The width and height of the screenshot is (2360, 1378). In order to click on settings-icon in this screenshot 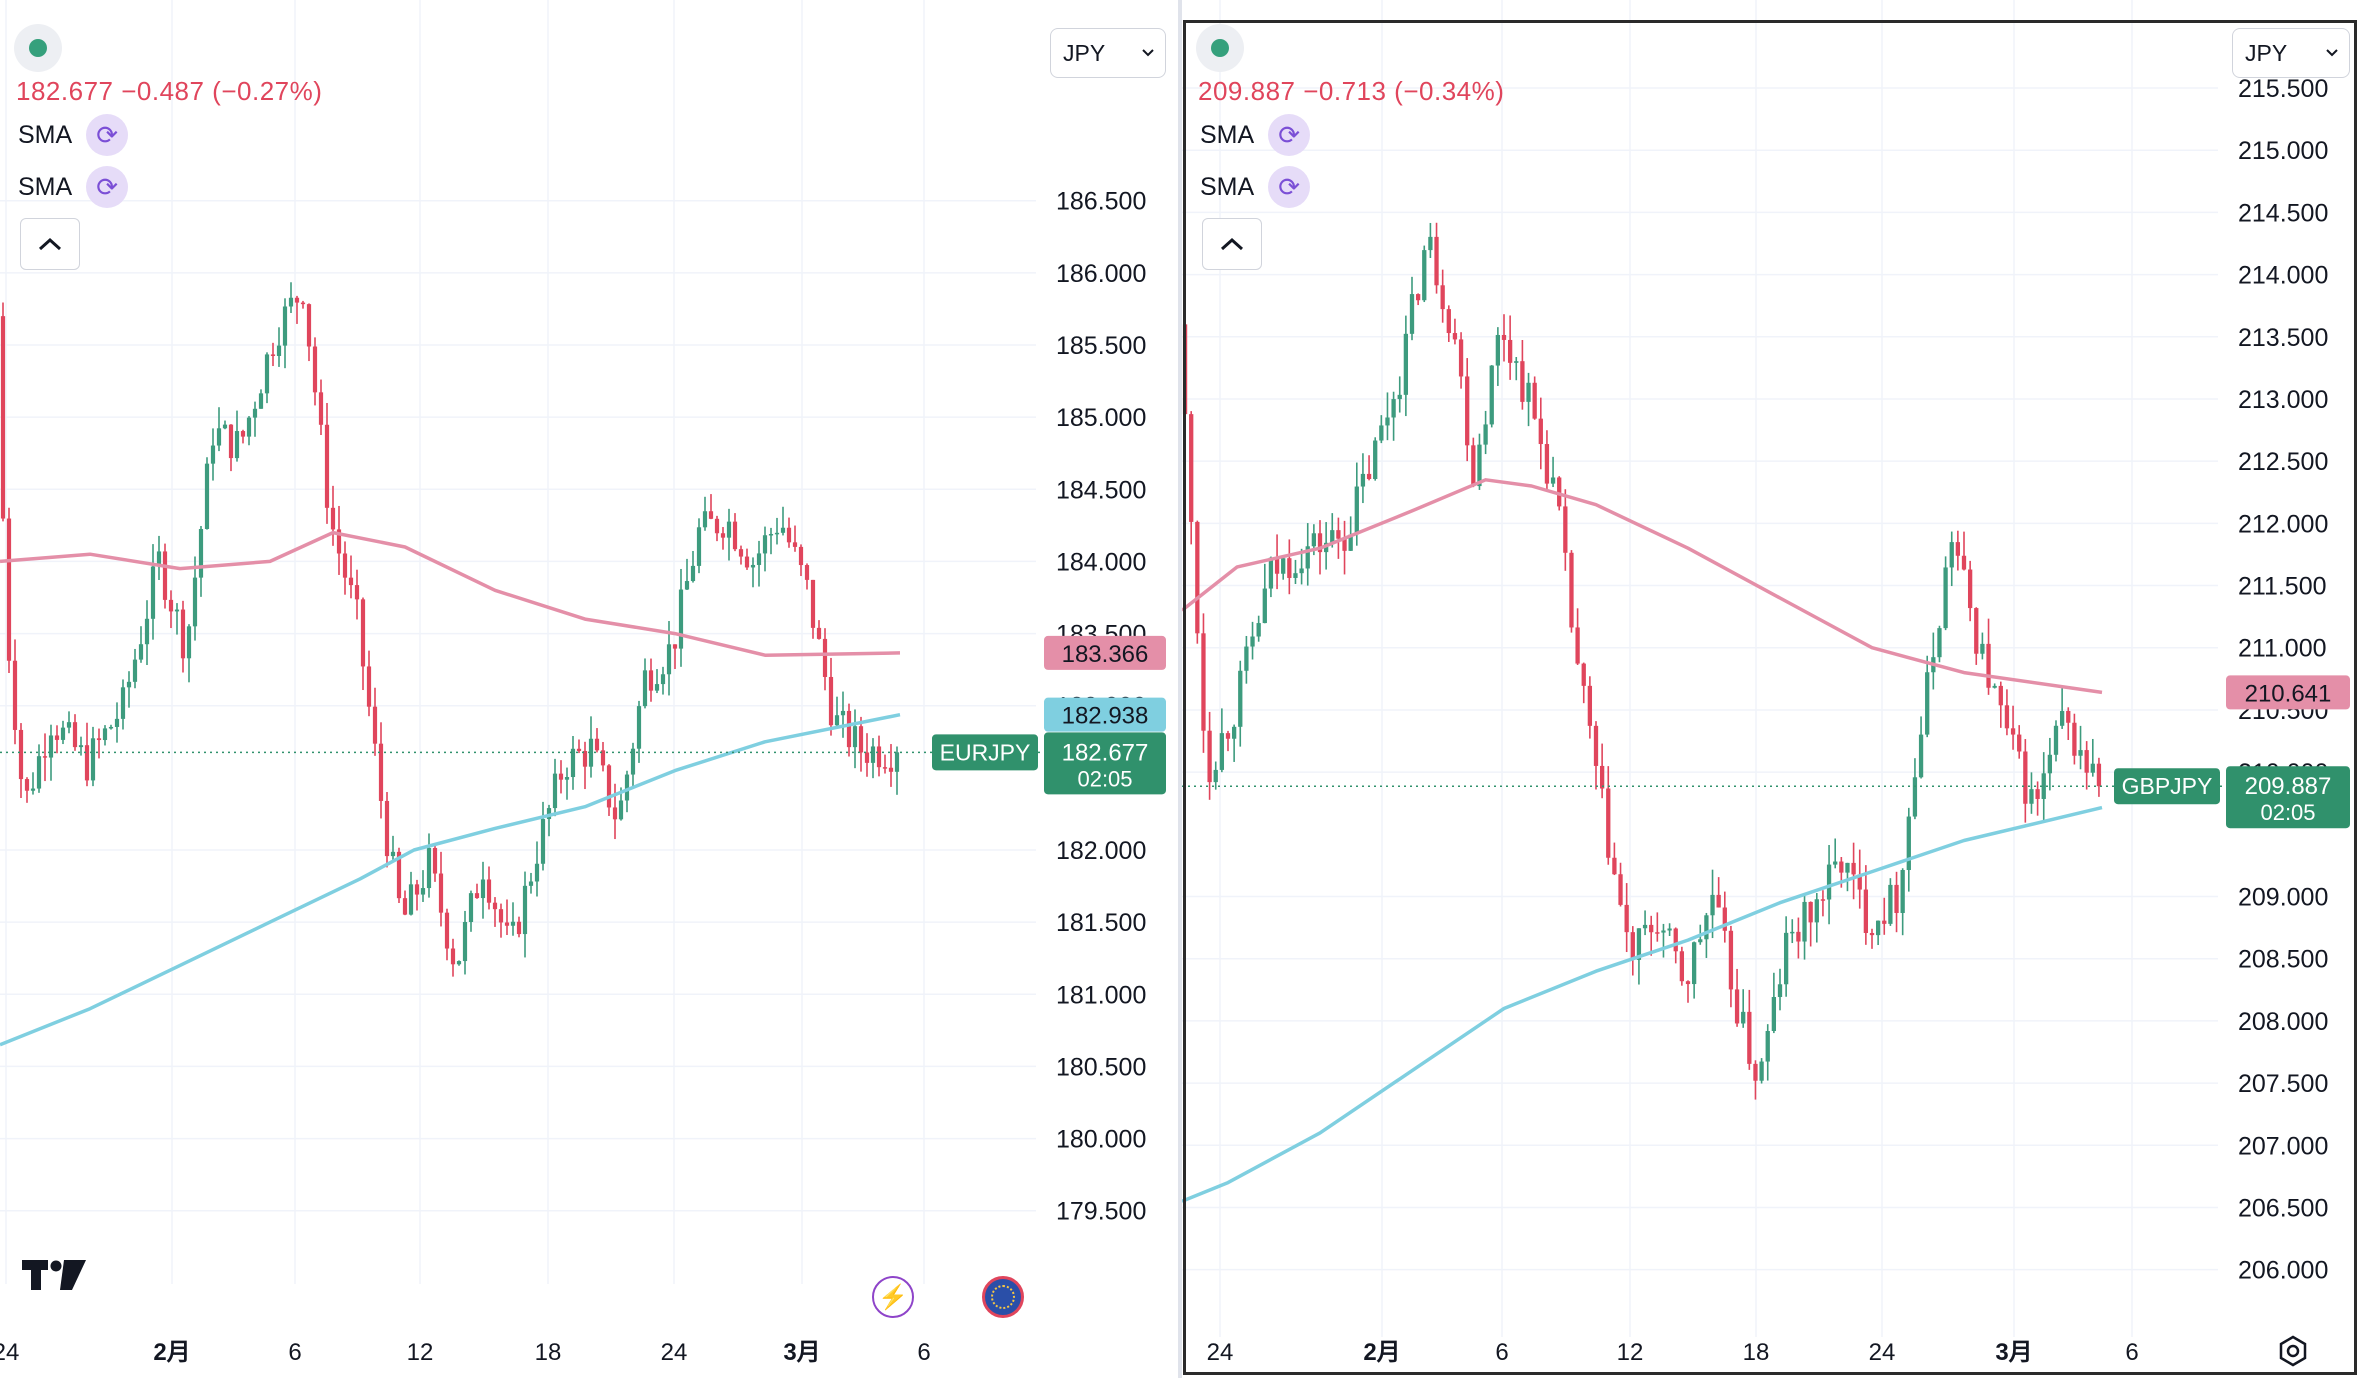, I will do `click(2293, 1351)`.